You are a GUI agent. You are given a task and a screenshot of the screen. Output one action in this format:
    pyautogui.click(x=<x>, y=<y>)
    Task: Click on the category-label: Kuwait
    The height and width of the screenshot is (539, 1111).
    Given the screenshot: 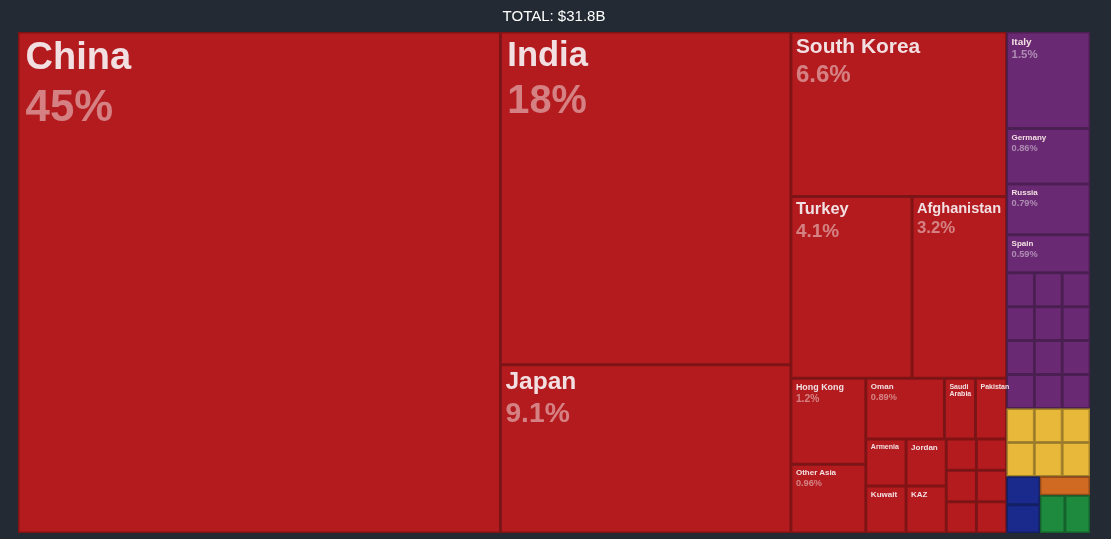 What is the action you would take?
    pyautogui.click(x=884, y=495)
    